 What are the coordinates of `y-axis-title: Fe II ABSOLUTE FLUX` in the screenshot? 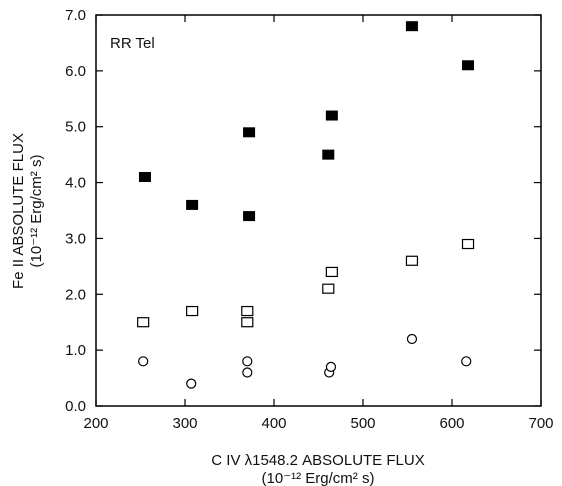 It's located at (18, 211).